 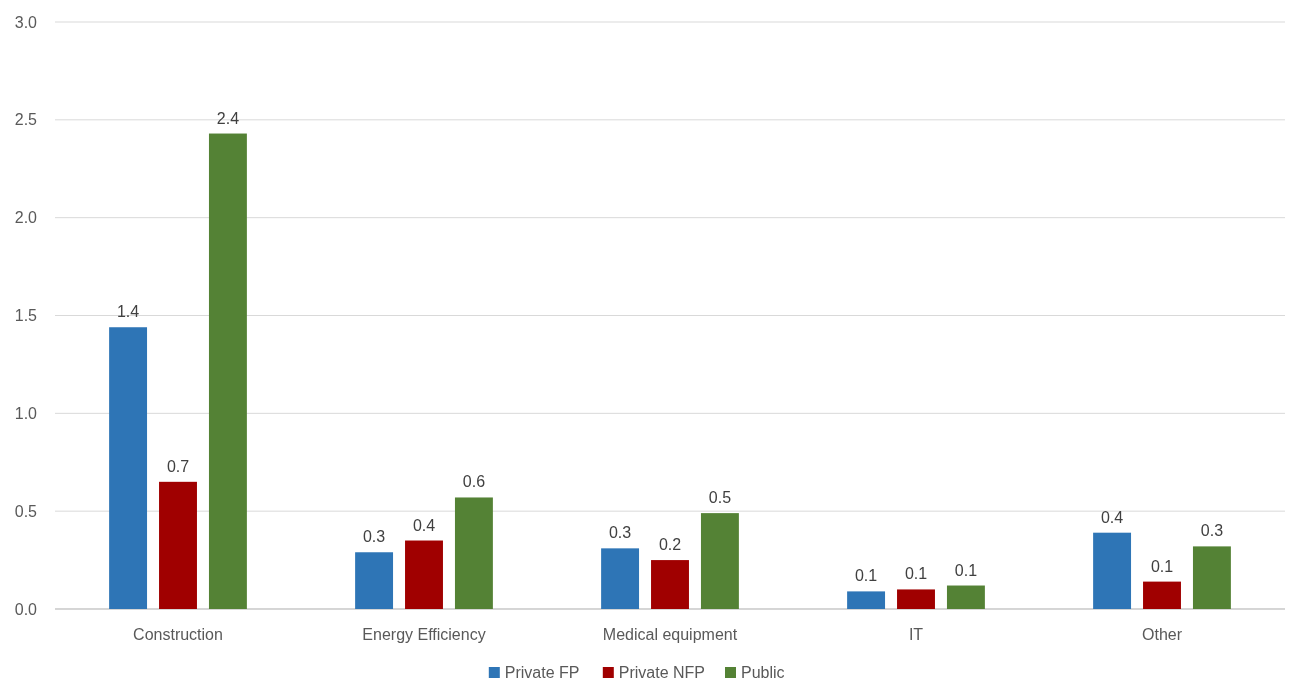 I want to click on y-tick-label: 2.5, so click(x=26, y=120).